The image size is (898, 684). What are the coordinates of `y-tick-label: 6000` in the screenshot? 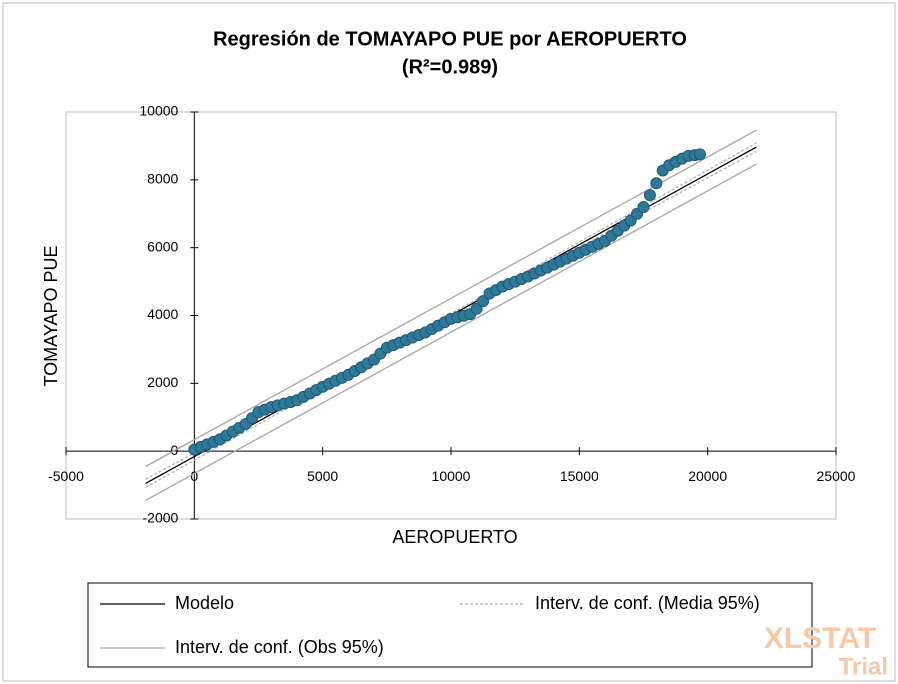 It's located at (162, 246).